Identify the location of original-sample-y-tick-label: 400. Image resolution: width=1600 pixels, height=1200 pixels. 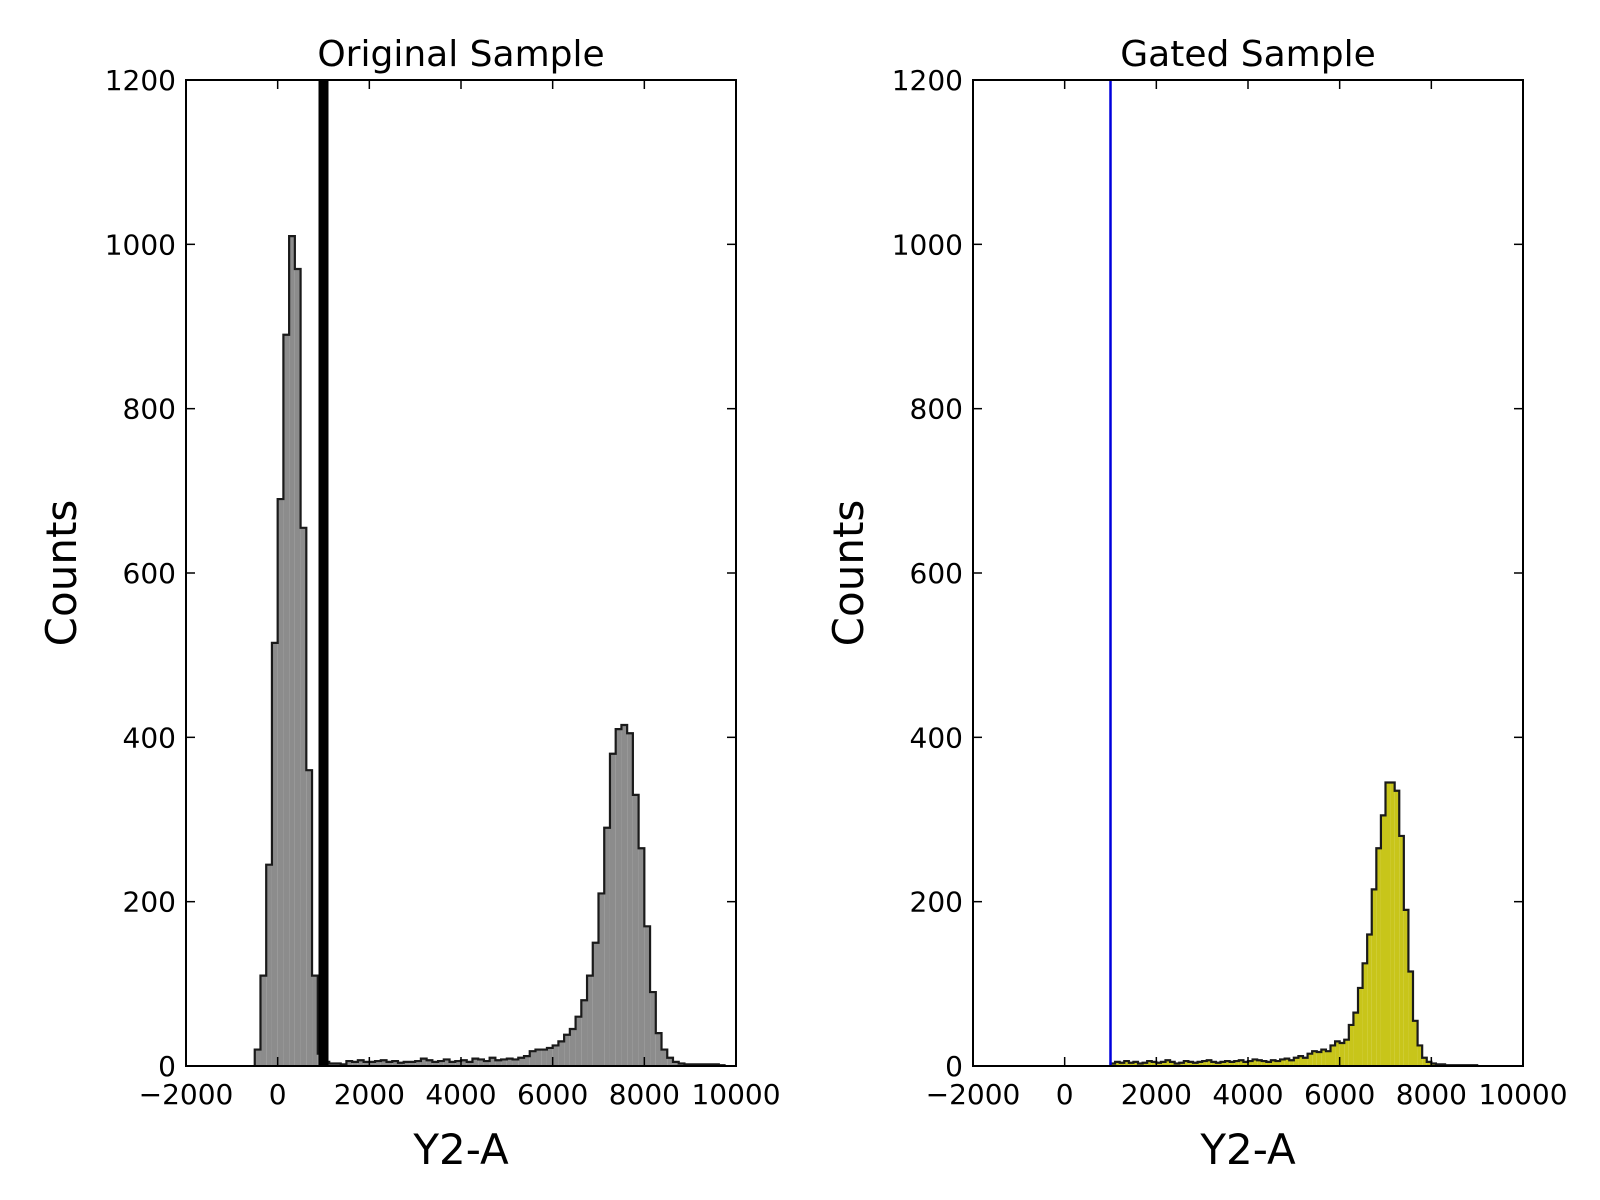
(149, 737).